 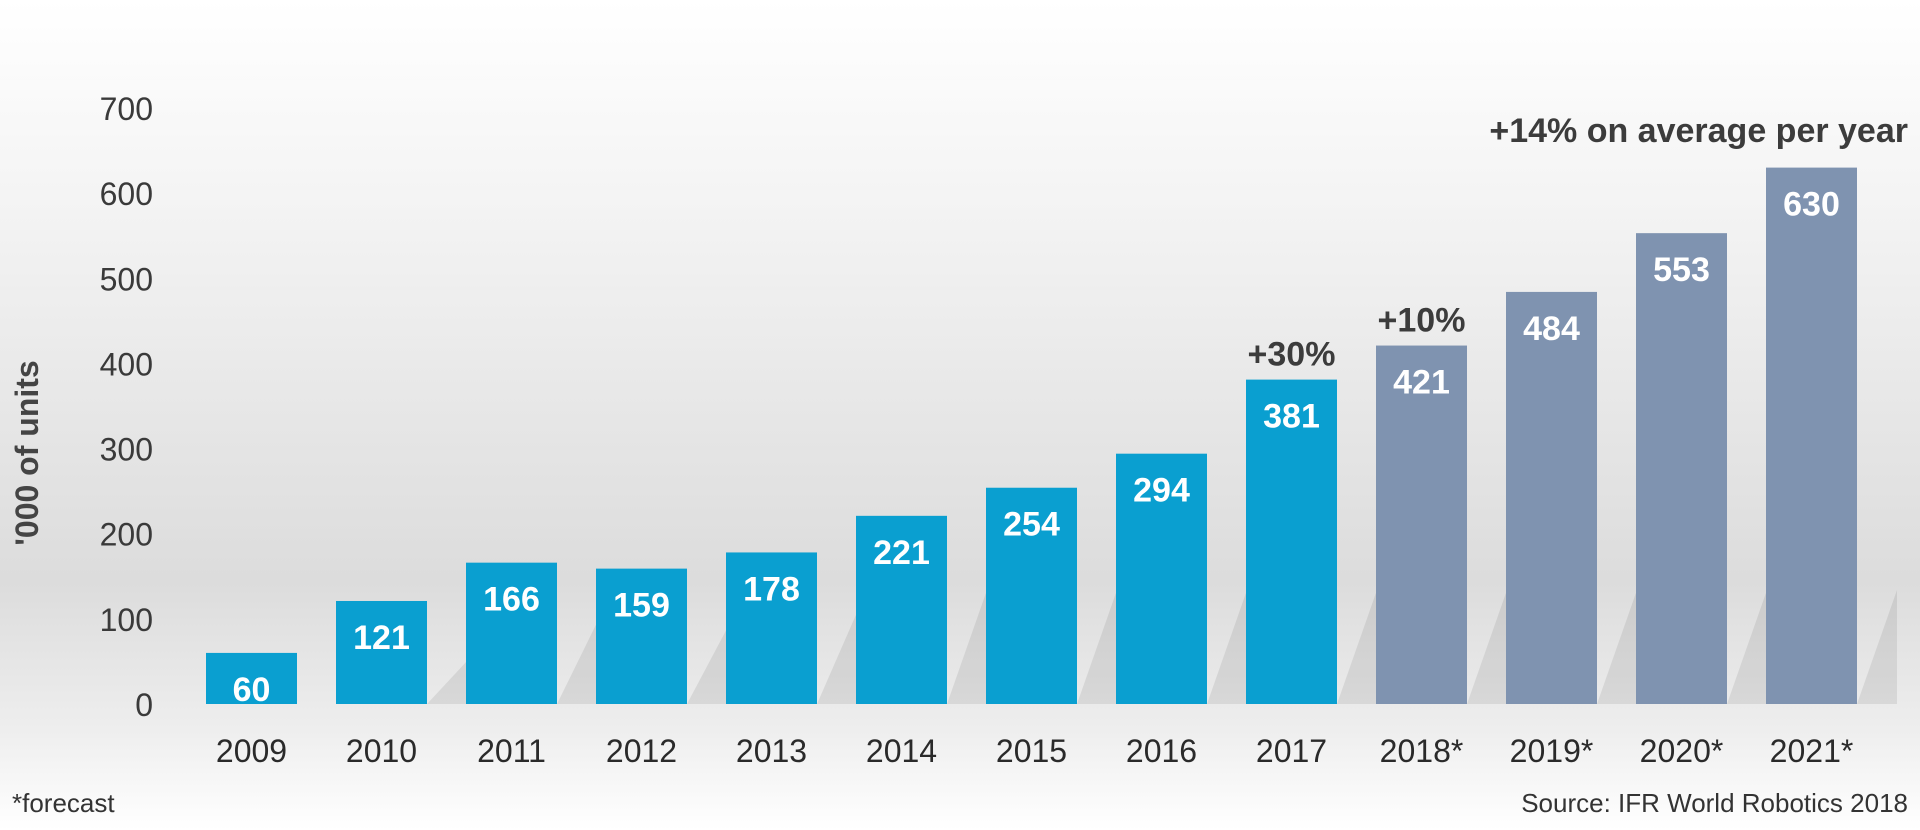 I want to click on x-tick-label: 2021*, so click(x=1812, y=751).